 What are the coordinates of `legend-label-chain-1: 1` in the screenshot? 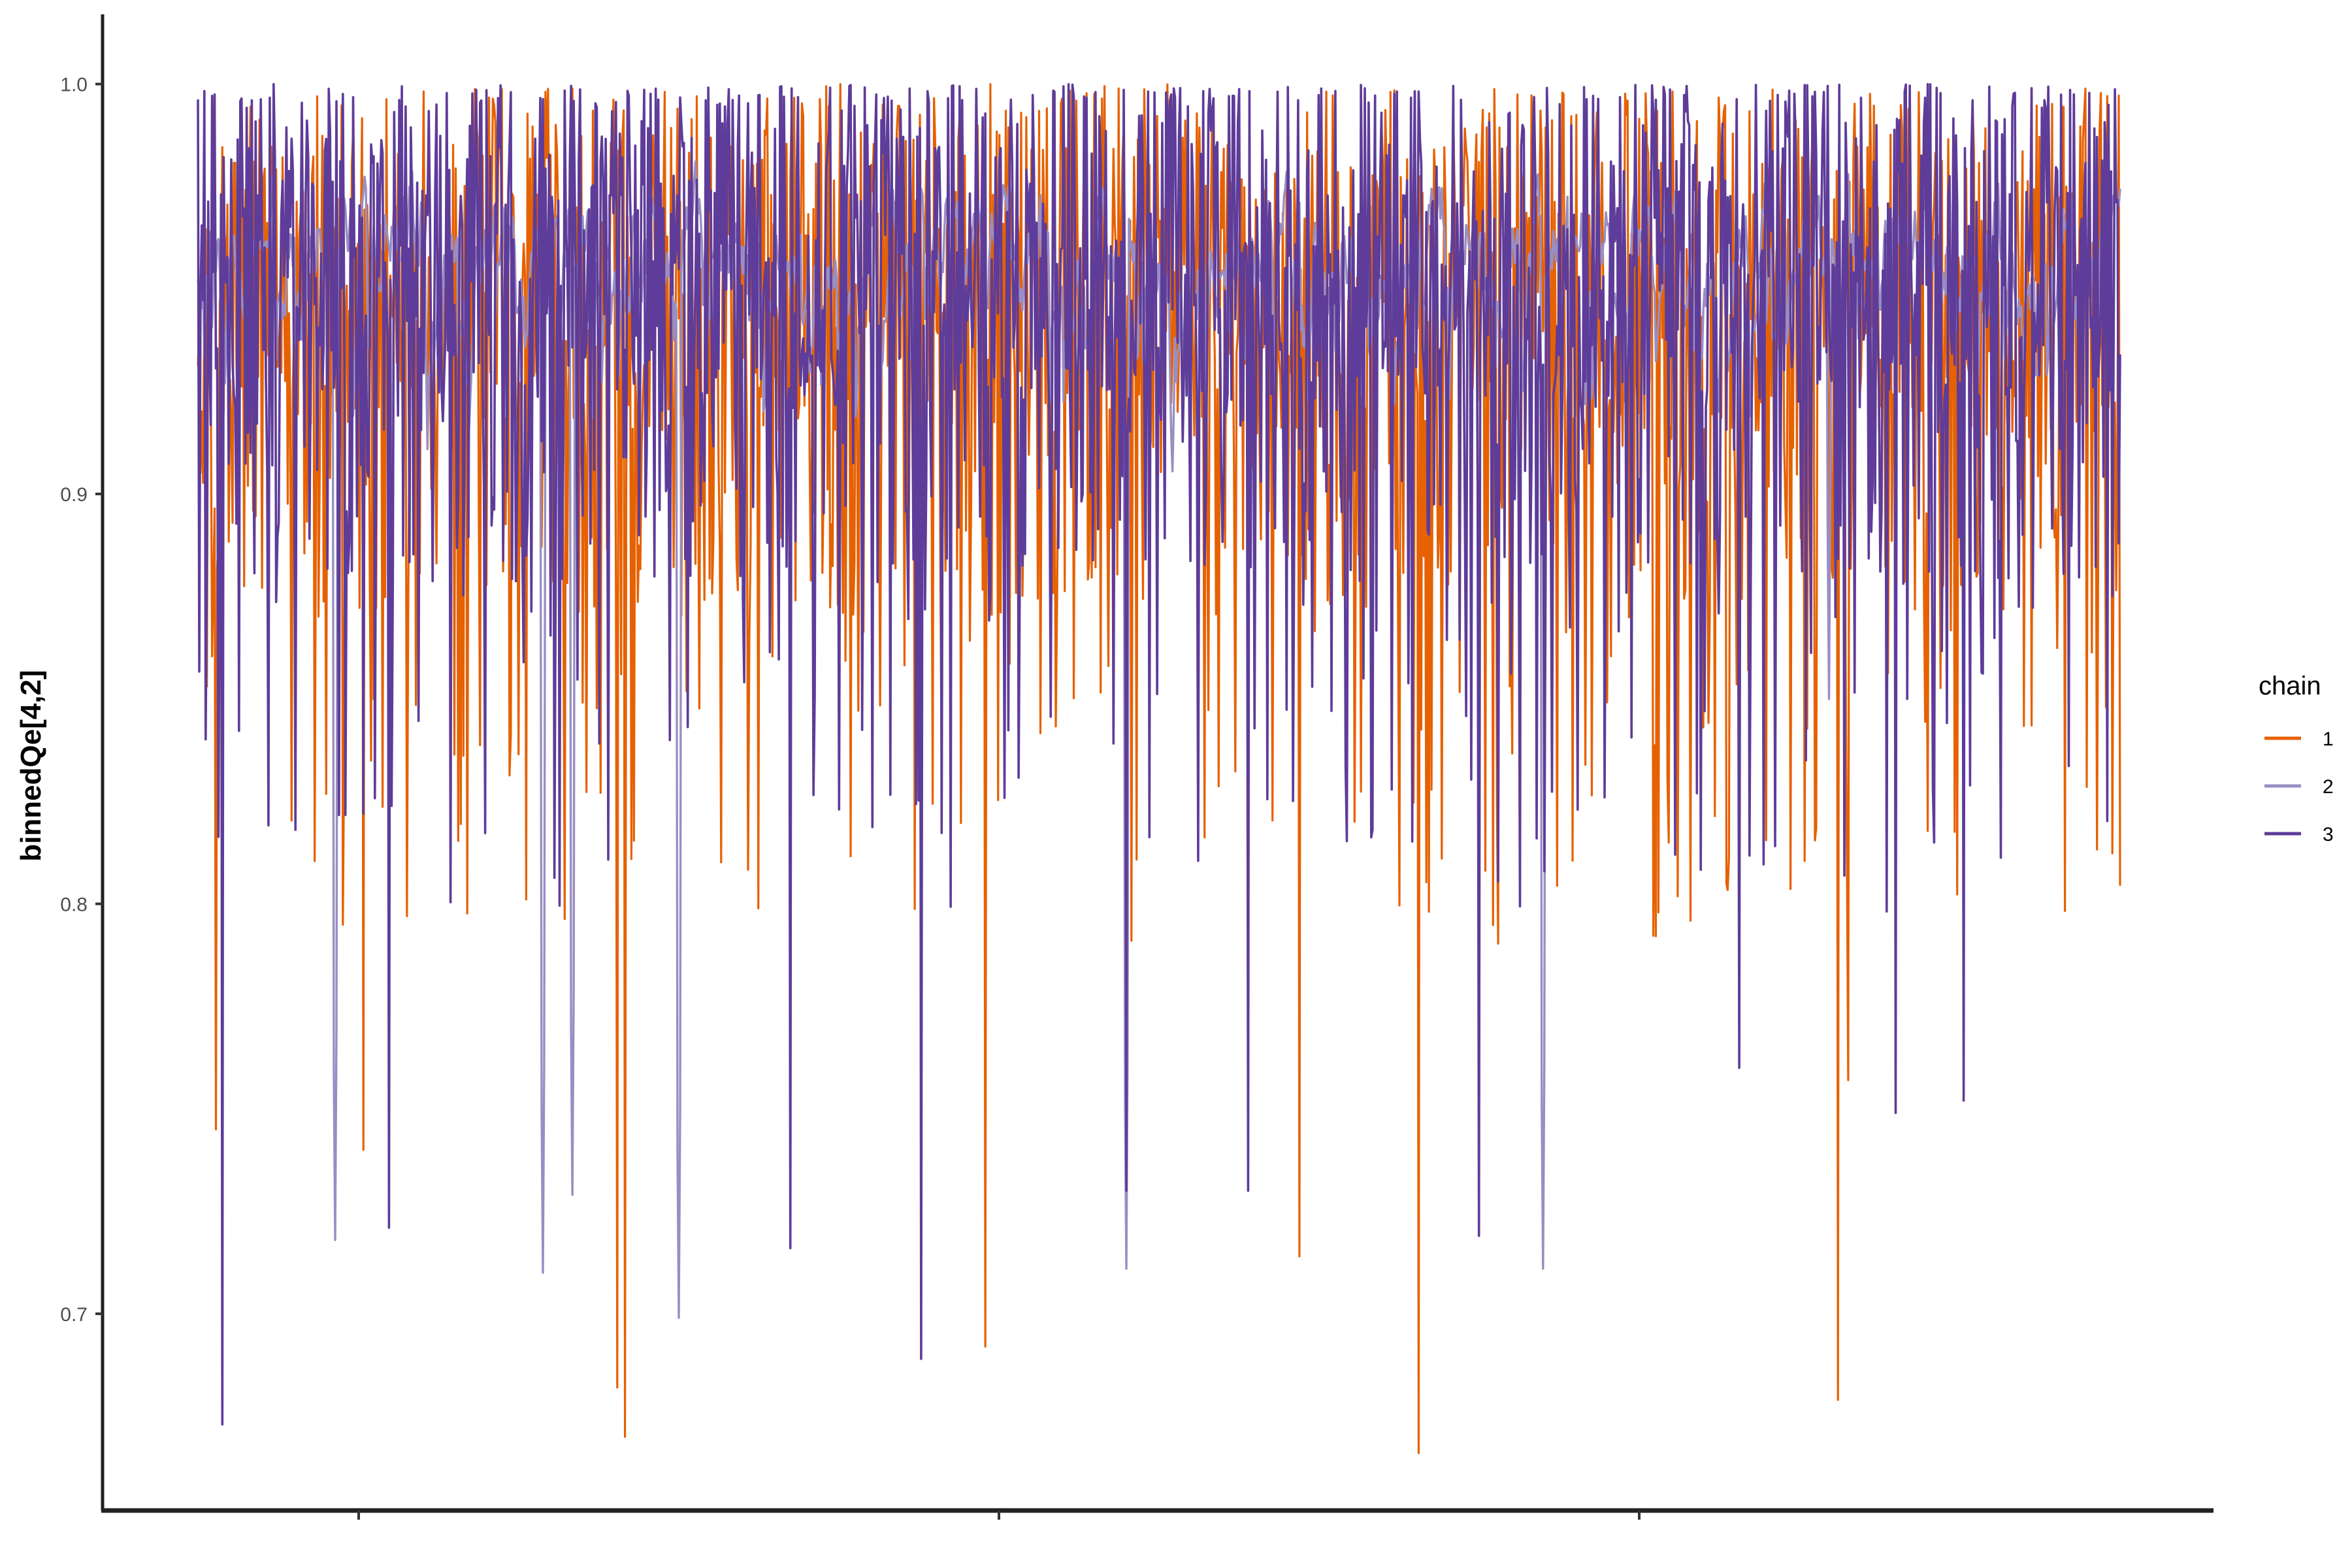 It's located at (2328, 739).